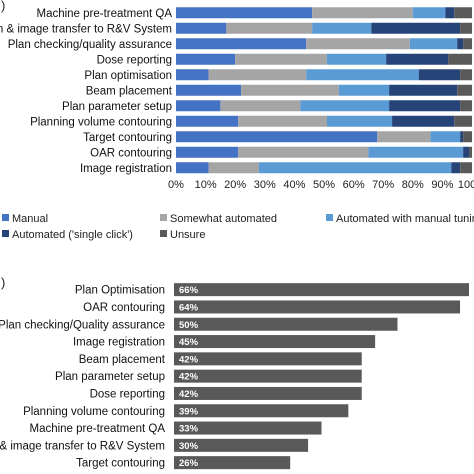 Image resolution: width=474 pixels, height=474 pixels. I want to click on x-tick-label: 100%, so click(466, 185).